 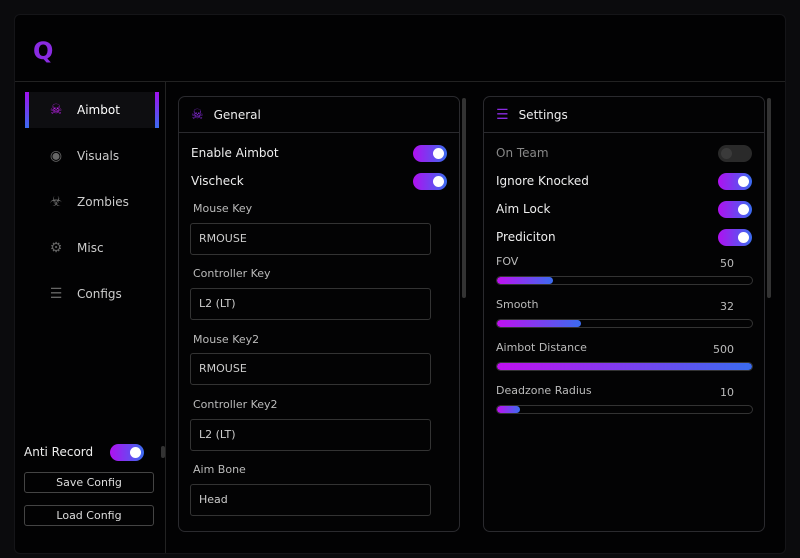 I want to click on toggle-label: On Team, so click(x=522, y=153).